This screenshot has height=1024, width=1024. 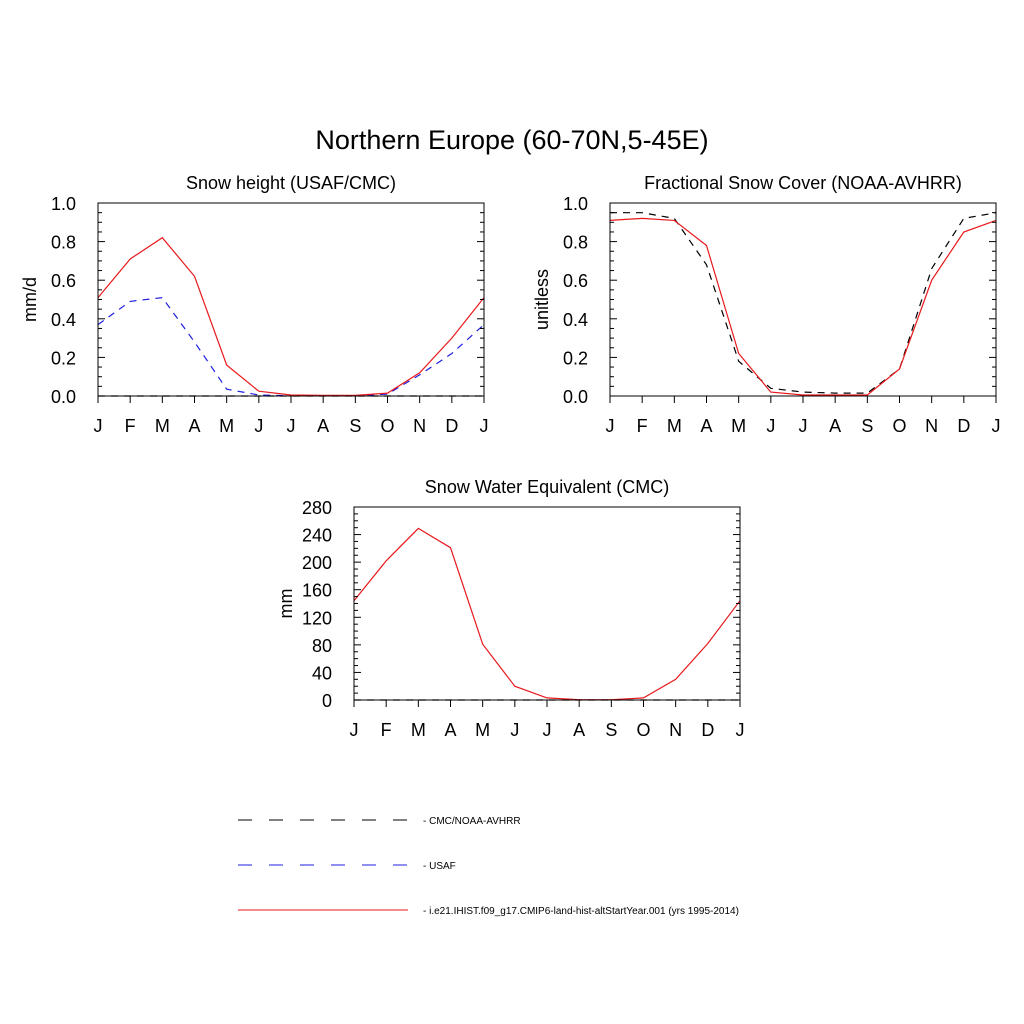 I want to click on legend-label: - CMC/NOAA-AVHRR, so click(x=472, y=821).